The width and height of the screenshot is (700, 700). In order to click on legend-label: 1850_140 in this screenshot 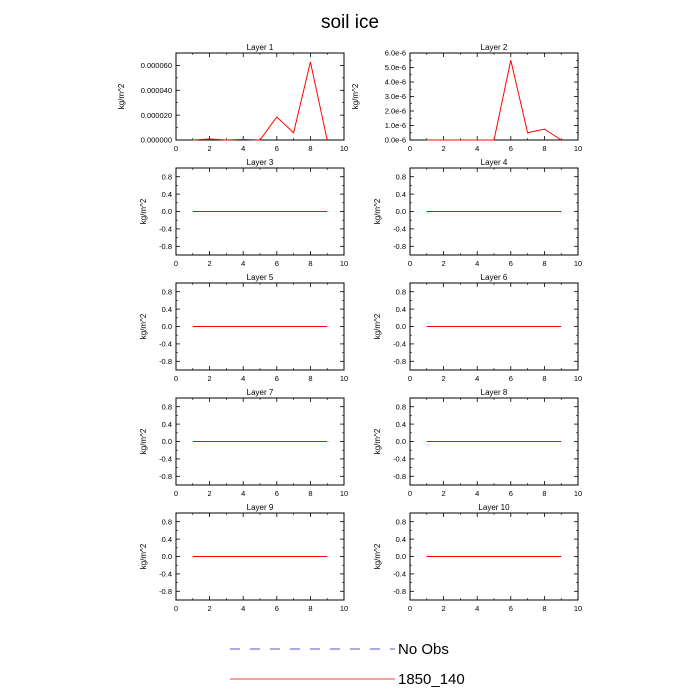, I will do `click(431, 679)`.